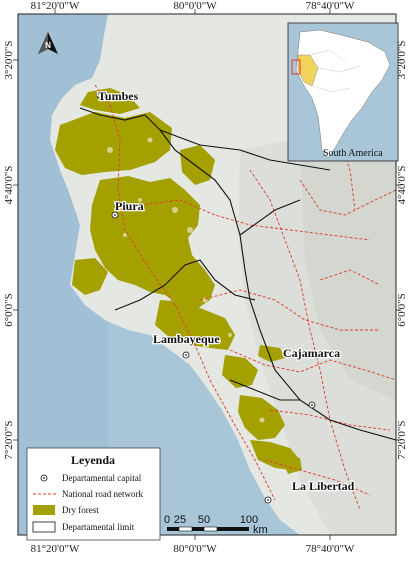 Image resolution: width=416 pixels, height=567 pixels. I want to click on scale-tick-100: 100, so click(249, 520).